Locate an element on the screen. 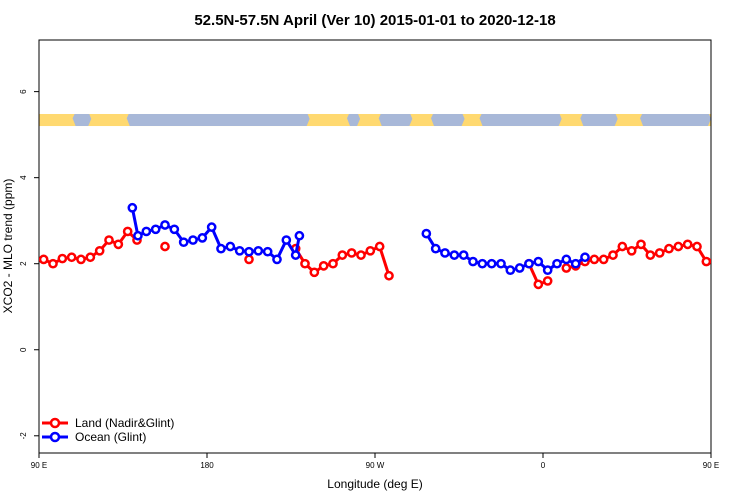 Image resolution: width=750 pixels, height=500 pixels. ocean-series is located at coordinates (358, 239).